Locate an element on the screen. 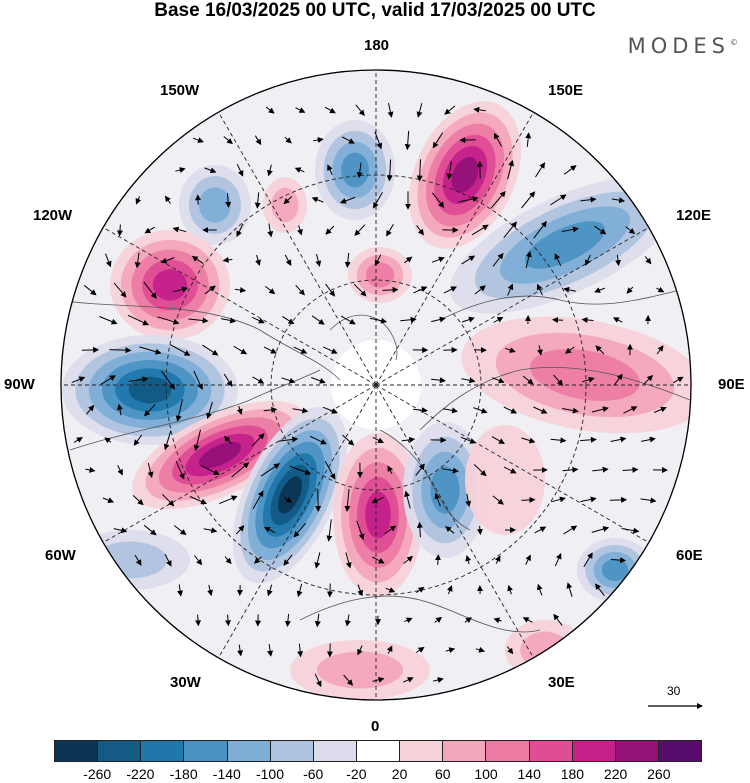 Image resolution: width=750 pixels, height=783 pixels. coastline is located at coordinates (560, 305).